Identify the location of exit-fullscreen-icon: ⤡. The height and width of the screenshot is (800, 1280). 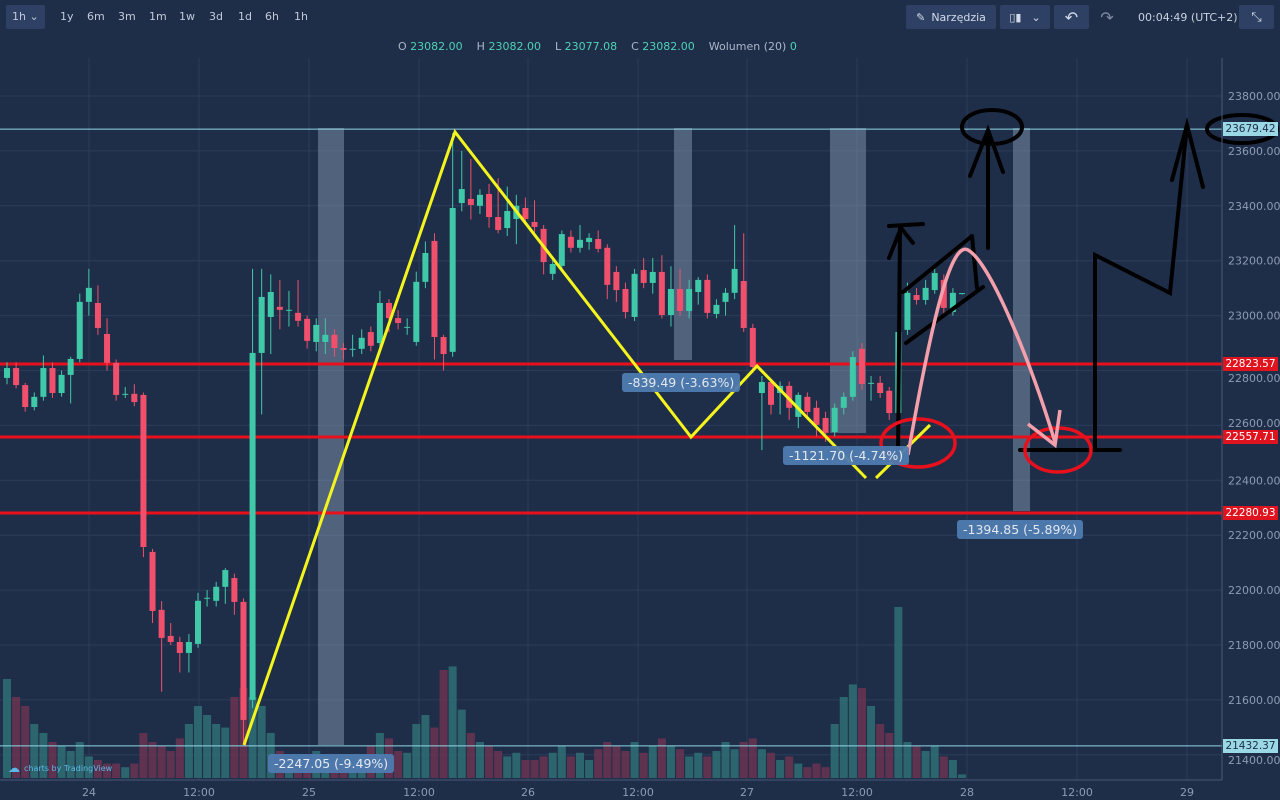
(1256, 17).